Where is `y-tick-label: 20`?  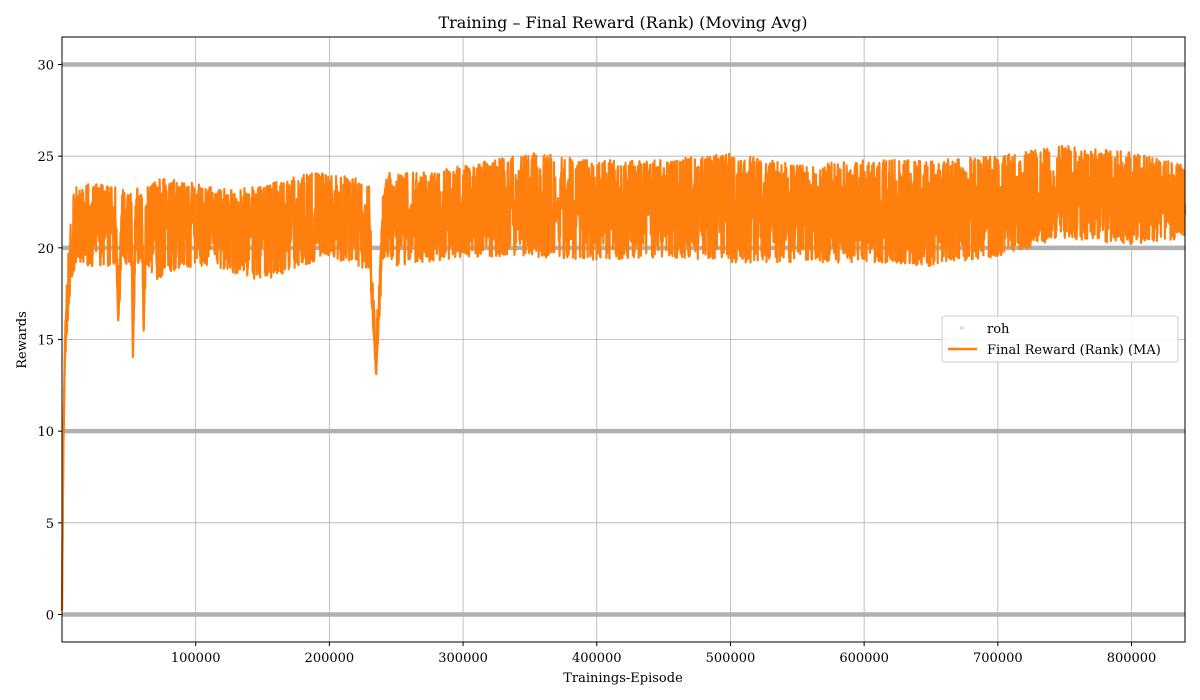
y-tick-label: 20 is located at coordinates (45, 249).